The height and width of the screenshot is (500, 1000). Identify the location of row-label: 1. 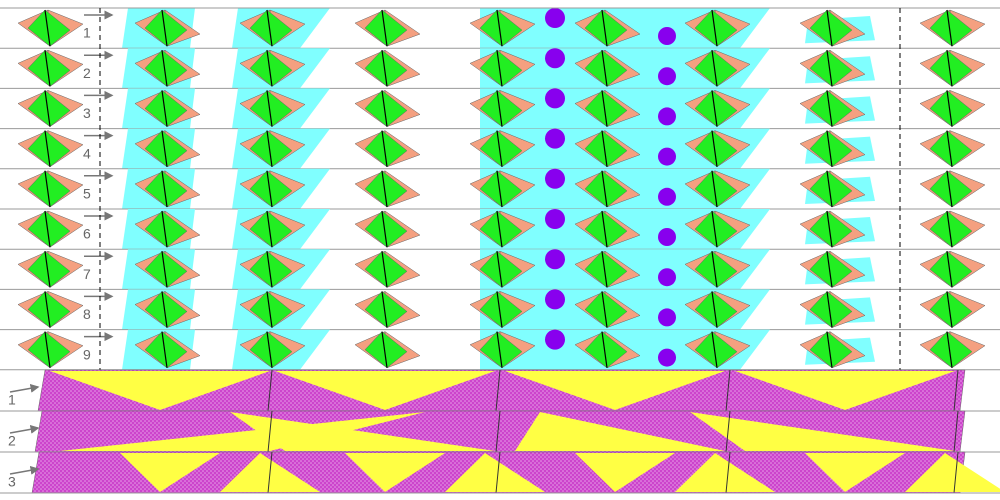
(87, 33).